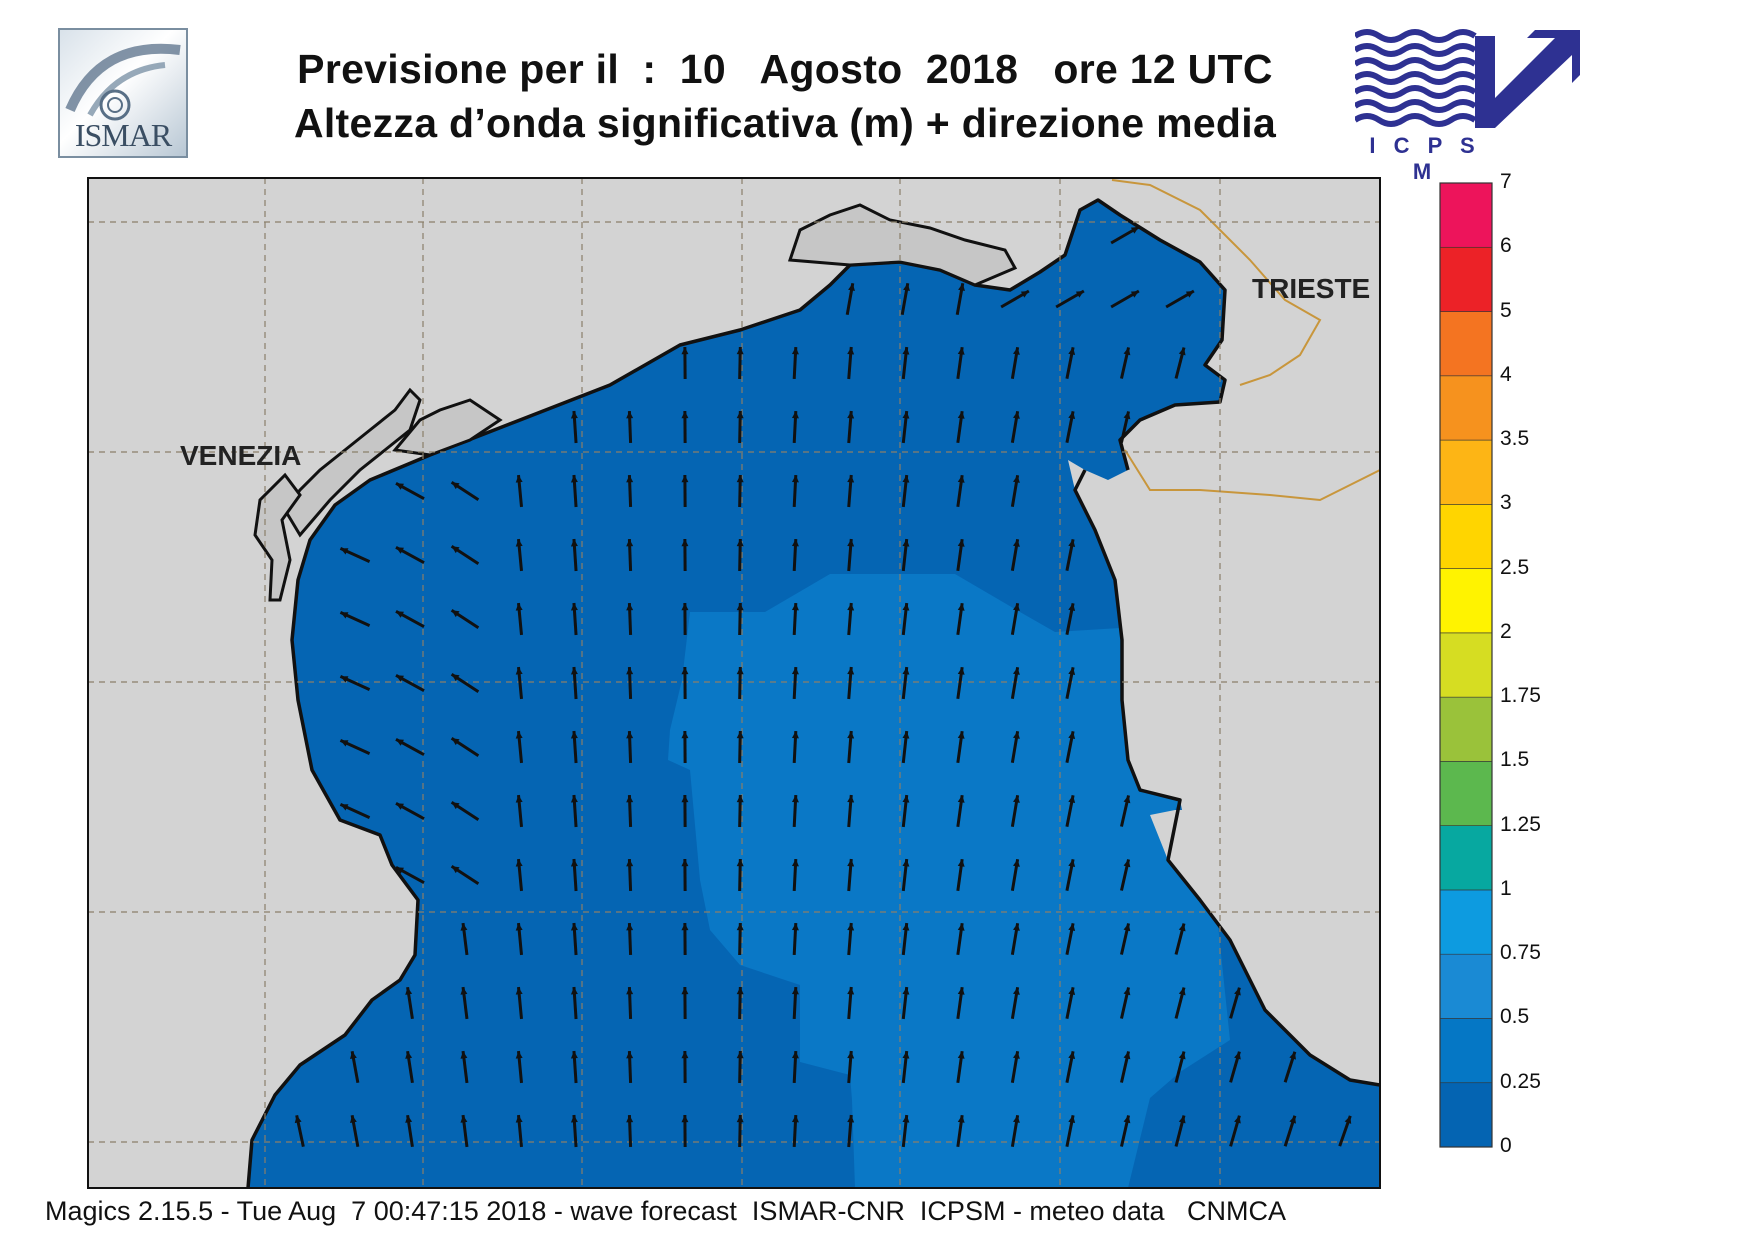 The width and height of the screenshot is (1755, 1242). I want to click on legend-label: 1, so click(1506, 888).